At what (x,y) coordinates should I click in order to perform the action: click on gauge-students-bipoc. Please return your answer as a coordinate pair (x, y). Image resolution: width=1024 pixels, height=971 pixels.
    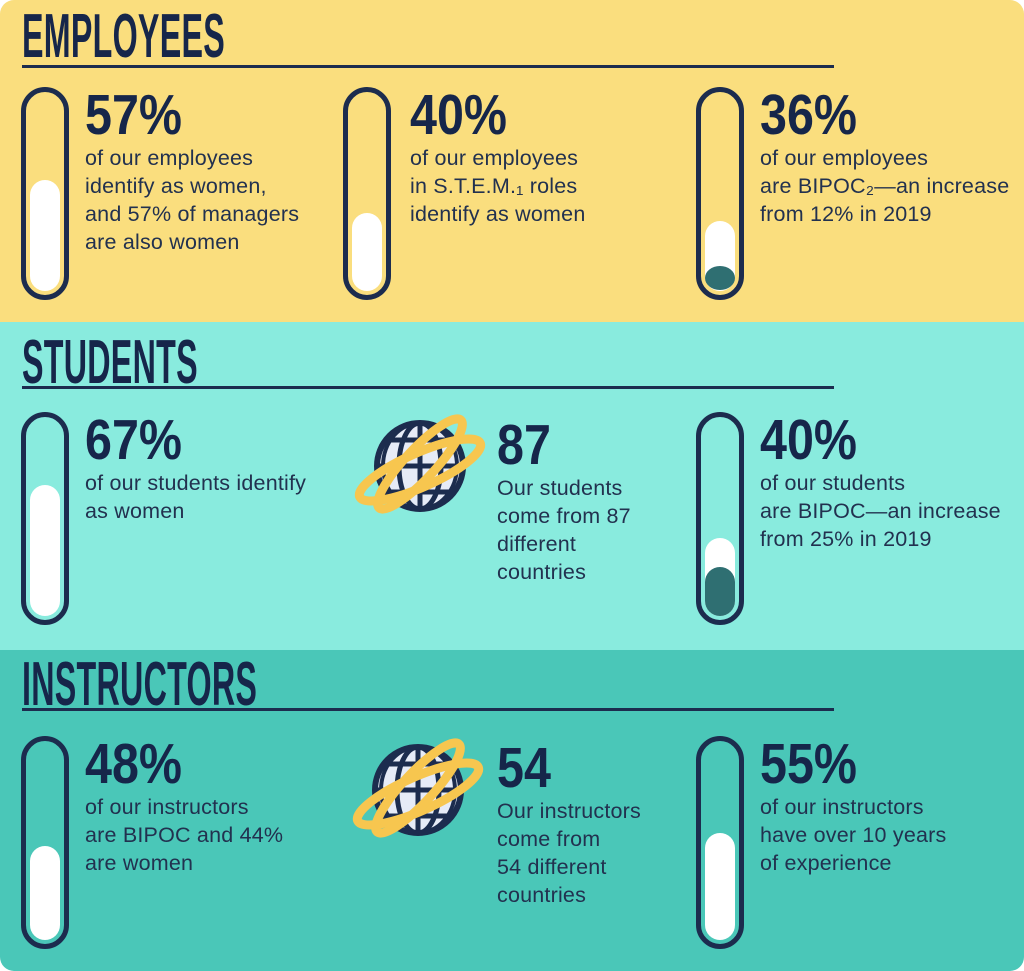
    Looking at the image, I should click on (720, 518).